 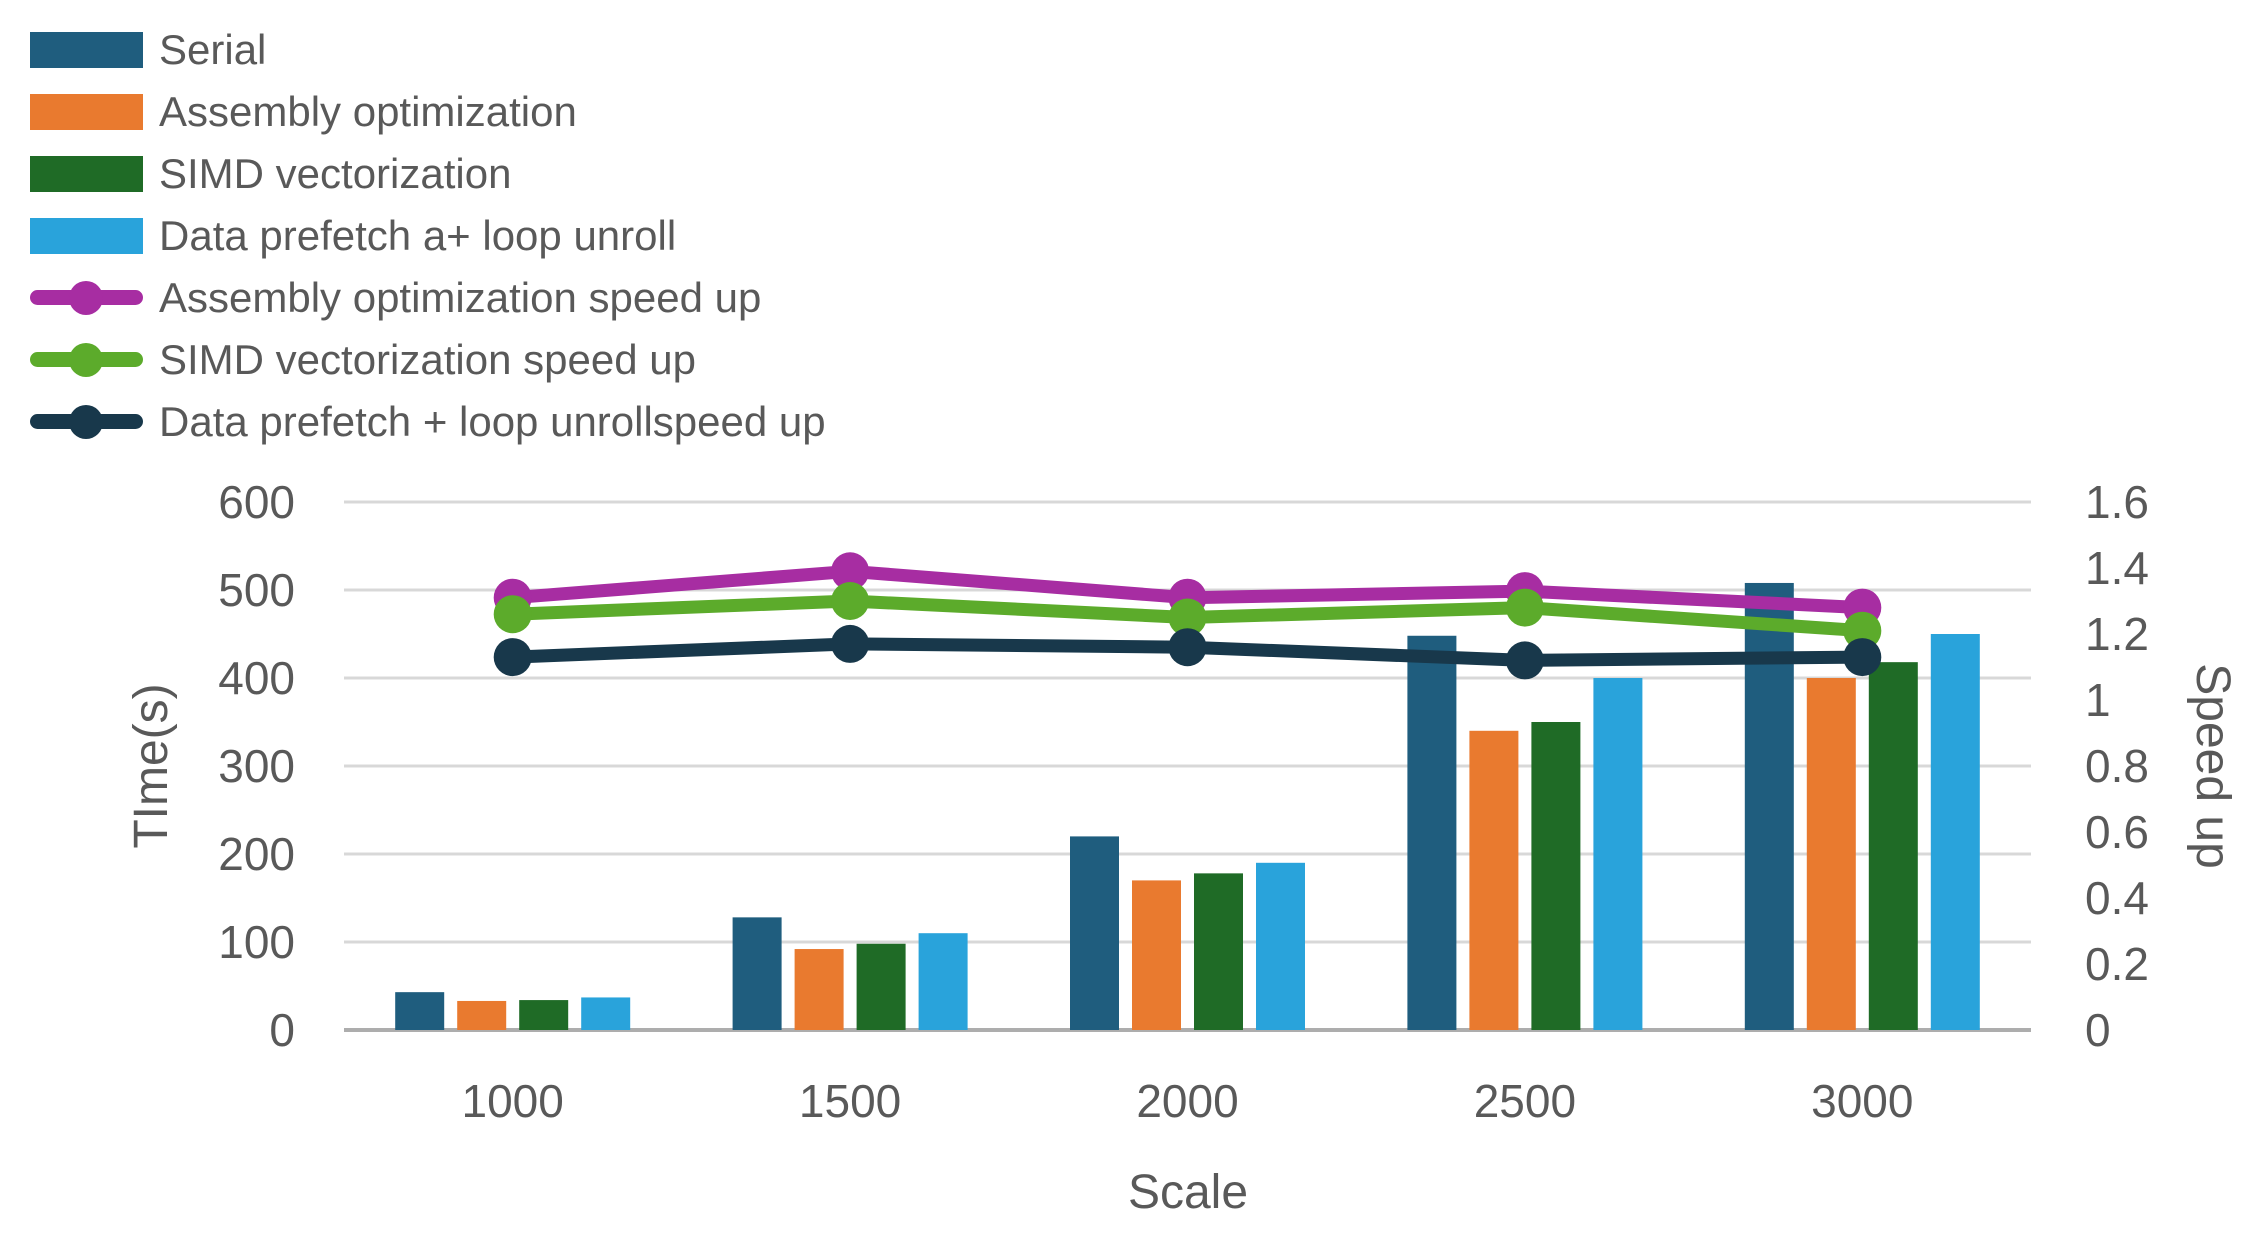 What do you see at coordinates (492, 421) in the screenshot?
I see `legend-label: Data prefetch + loop unrollspeed up` at bounding box center [492, 421].